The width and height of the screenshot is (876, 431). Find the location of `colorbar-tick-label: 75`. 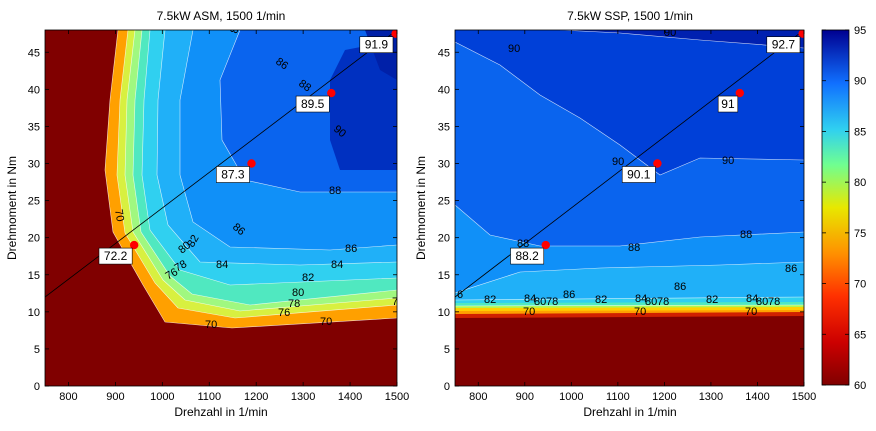

colorbar-tick-label: 75 is located at coordinates (860, 234).